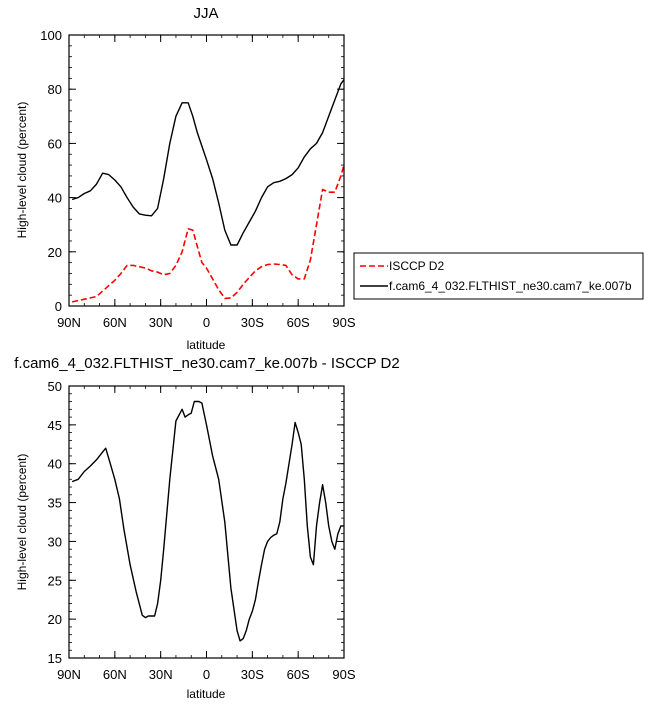  What do you see at coordinates (298, 674) in the screenshot?
I see `bottom-x-tick-label: 60S` at bounding box center [298, 674].